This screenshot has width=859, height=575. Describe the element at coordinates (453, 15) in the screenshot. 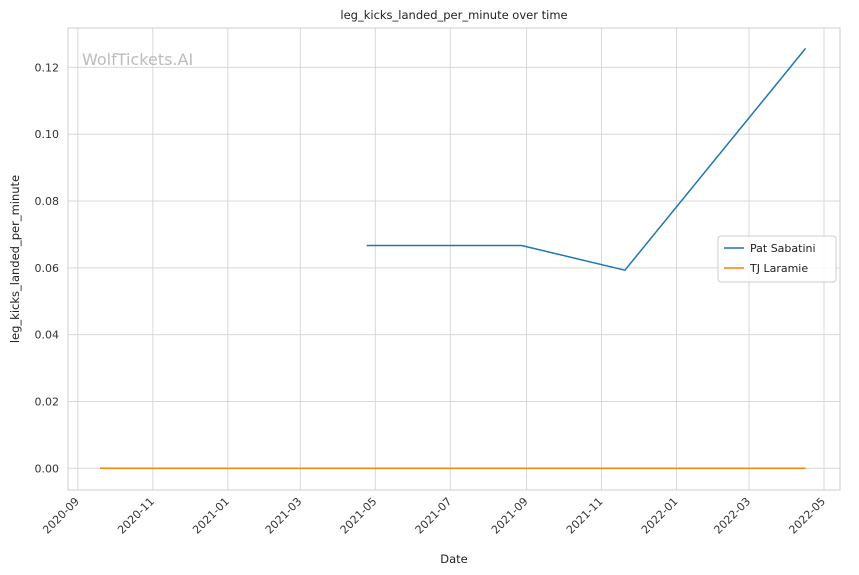

I see `chart-title: leg_kicks_landed_per_minute over time` at that location.